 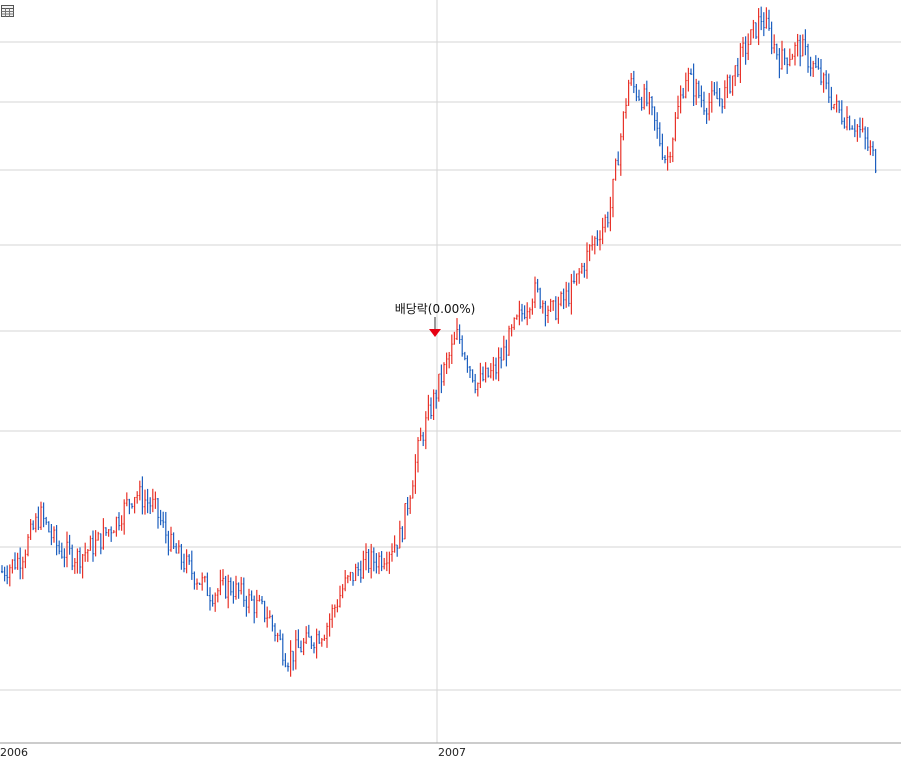 I want to click on table-grid-icon, so click(x=7, y=9).